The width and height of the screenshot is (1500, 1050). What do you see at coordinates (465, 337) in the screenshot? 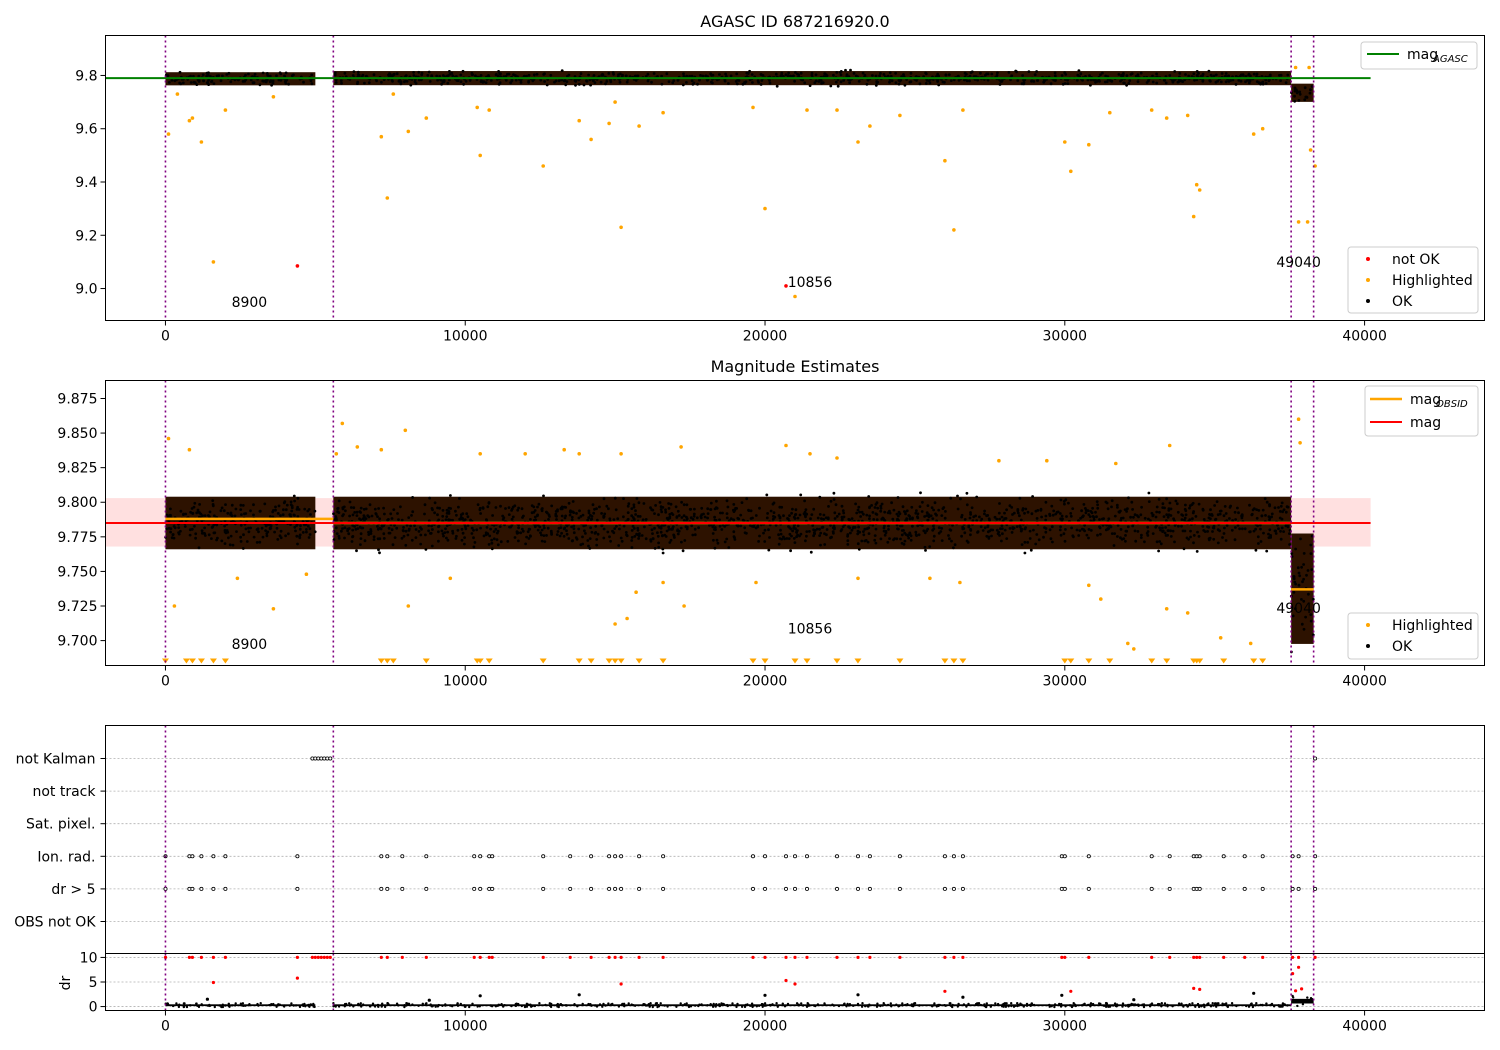
I see `x-tick-label: 10000` at bounding box center [465, 337].